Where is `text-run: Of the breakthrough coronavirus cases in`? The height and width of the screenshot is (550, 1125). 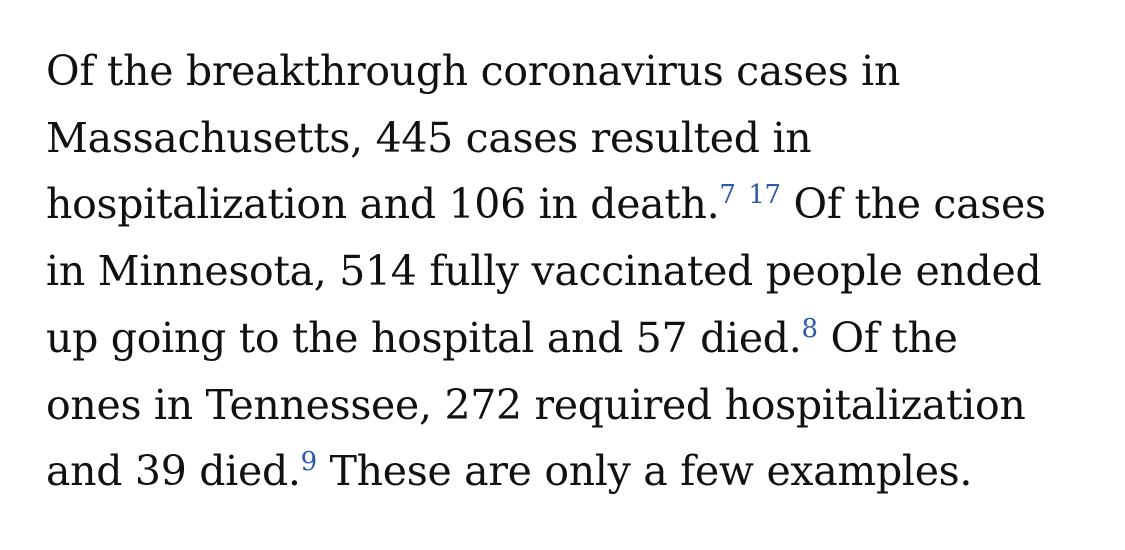
text-run: Of the breakthrough coronavirus cases in is located at coordinates (473, 71).